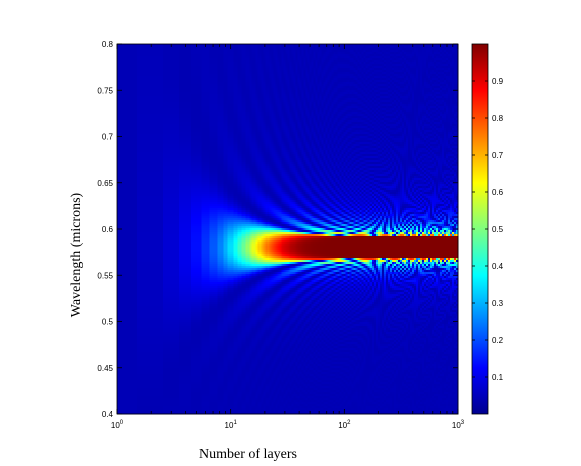  Describe the element at coordinates (76, 254) in the screenshot. I see `y-axis-title: Wavelength (microns)` at that location.